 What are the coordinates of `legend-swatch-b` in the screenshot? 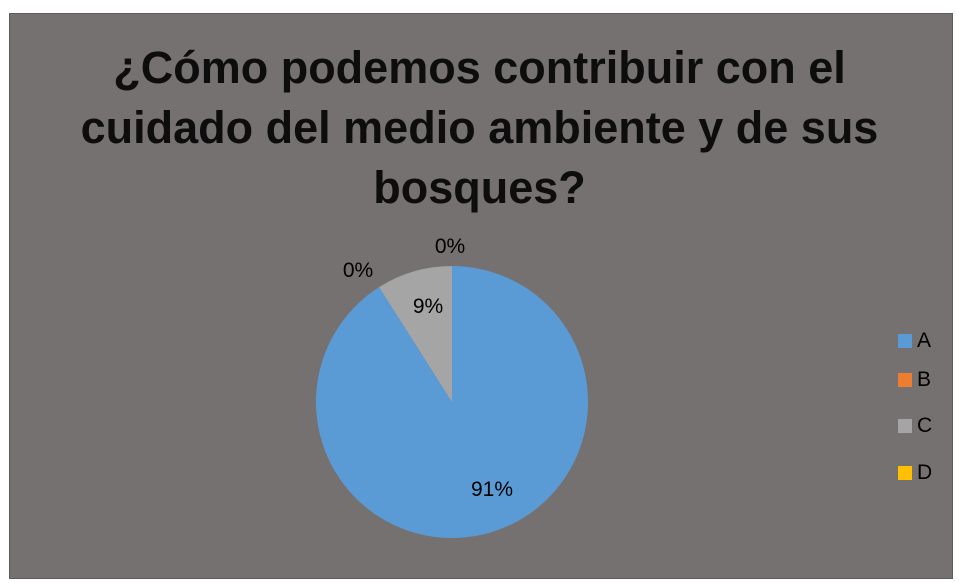 It's located at (905, 380).